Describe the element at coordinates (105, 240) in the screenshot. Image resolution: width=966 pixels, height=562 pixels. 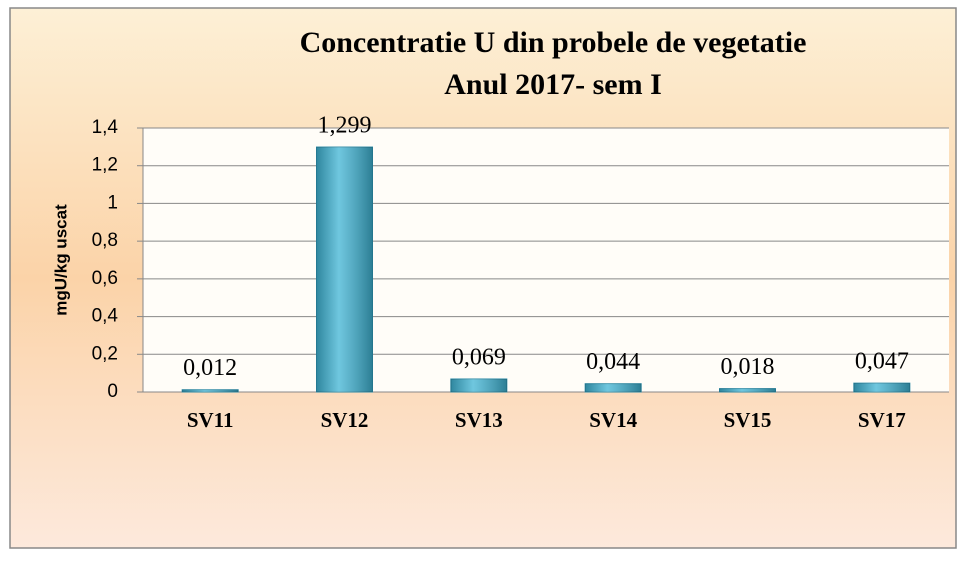
I see `y-tick-label: 0,8` at that location.